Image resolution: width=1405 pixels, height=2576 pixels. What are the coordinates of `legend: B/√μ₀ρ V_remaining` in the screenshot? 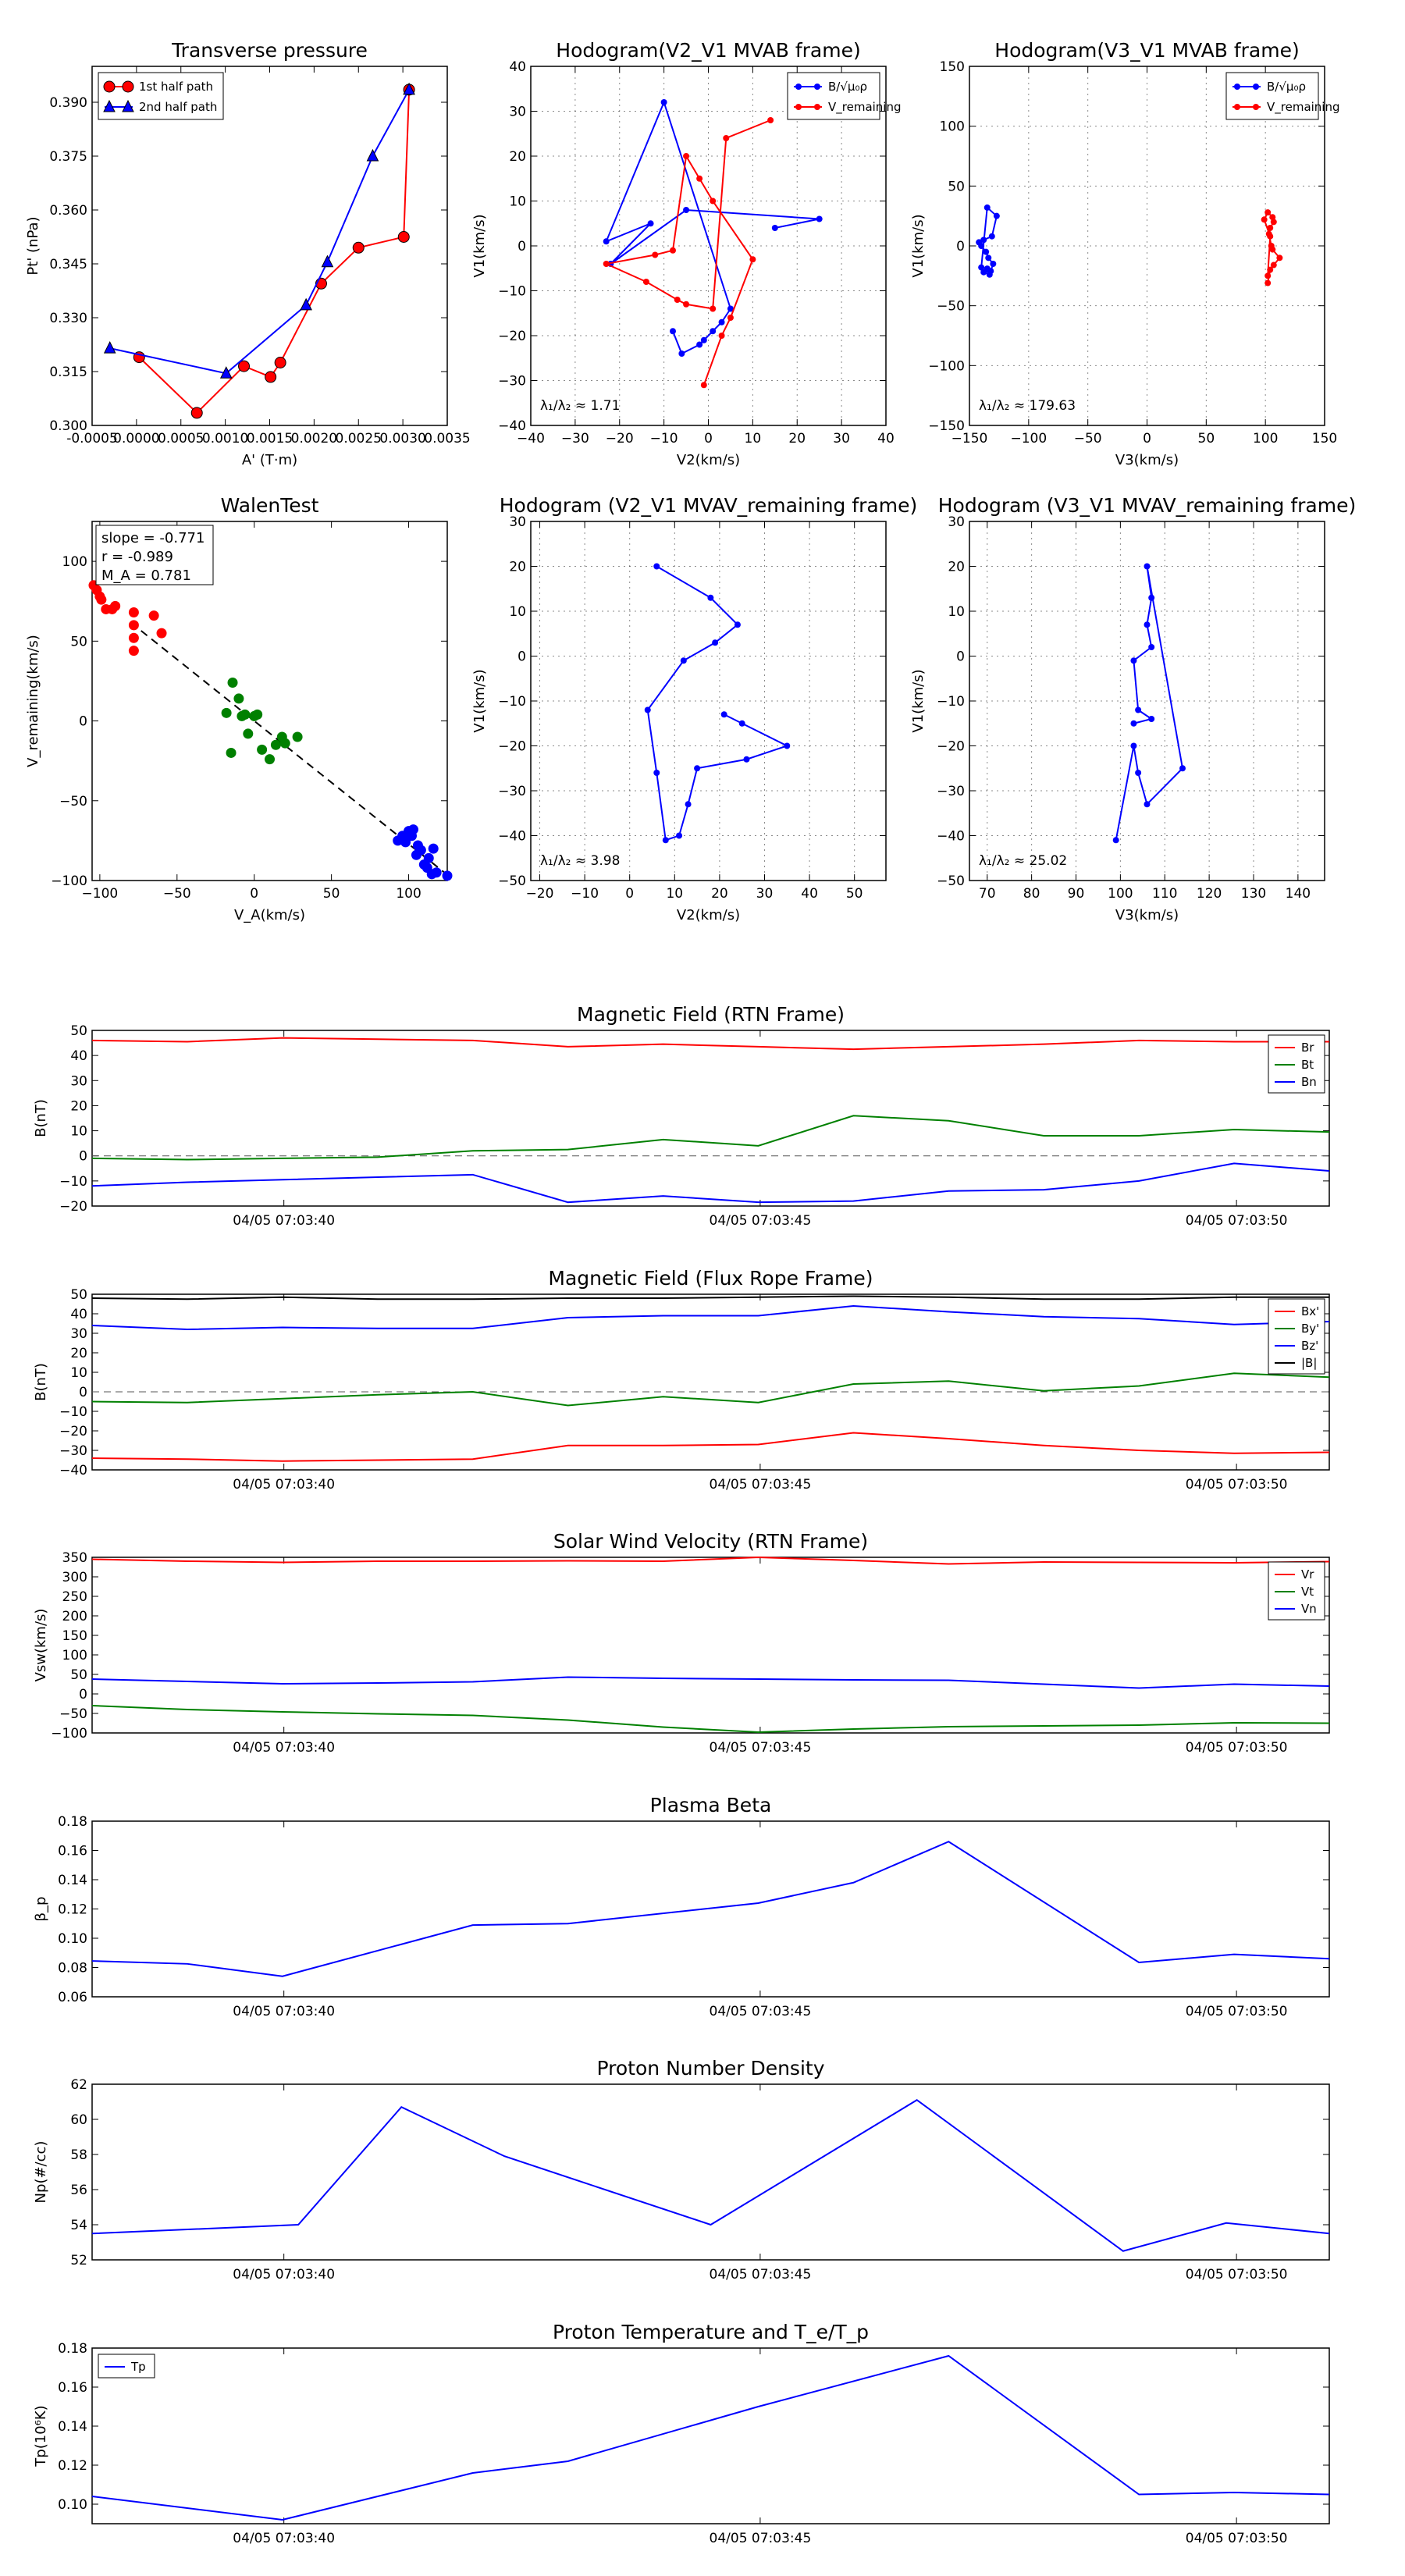 It's located at (844, 96).